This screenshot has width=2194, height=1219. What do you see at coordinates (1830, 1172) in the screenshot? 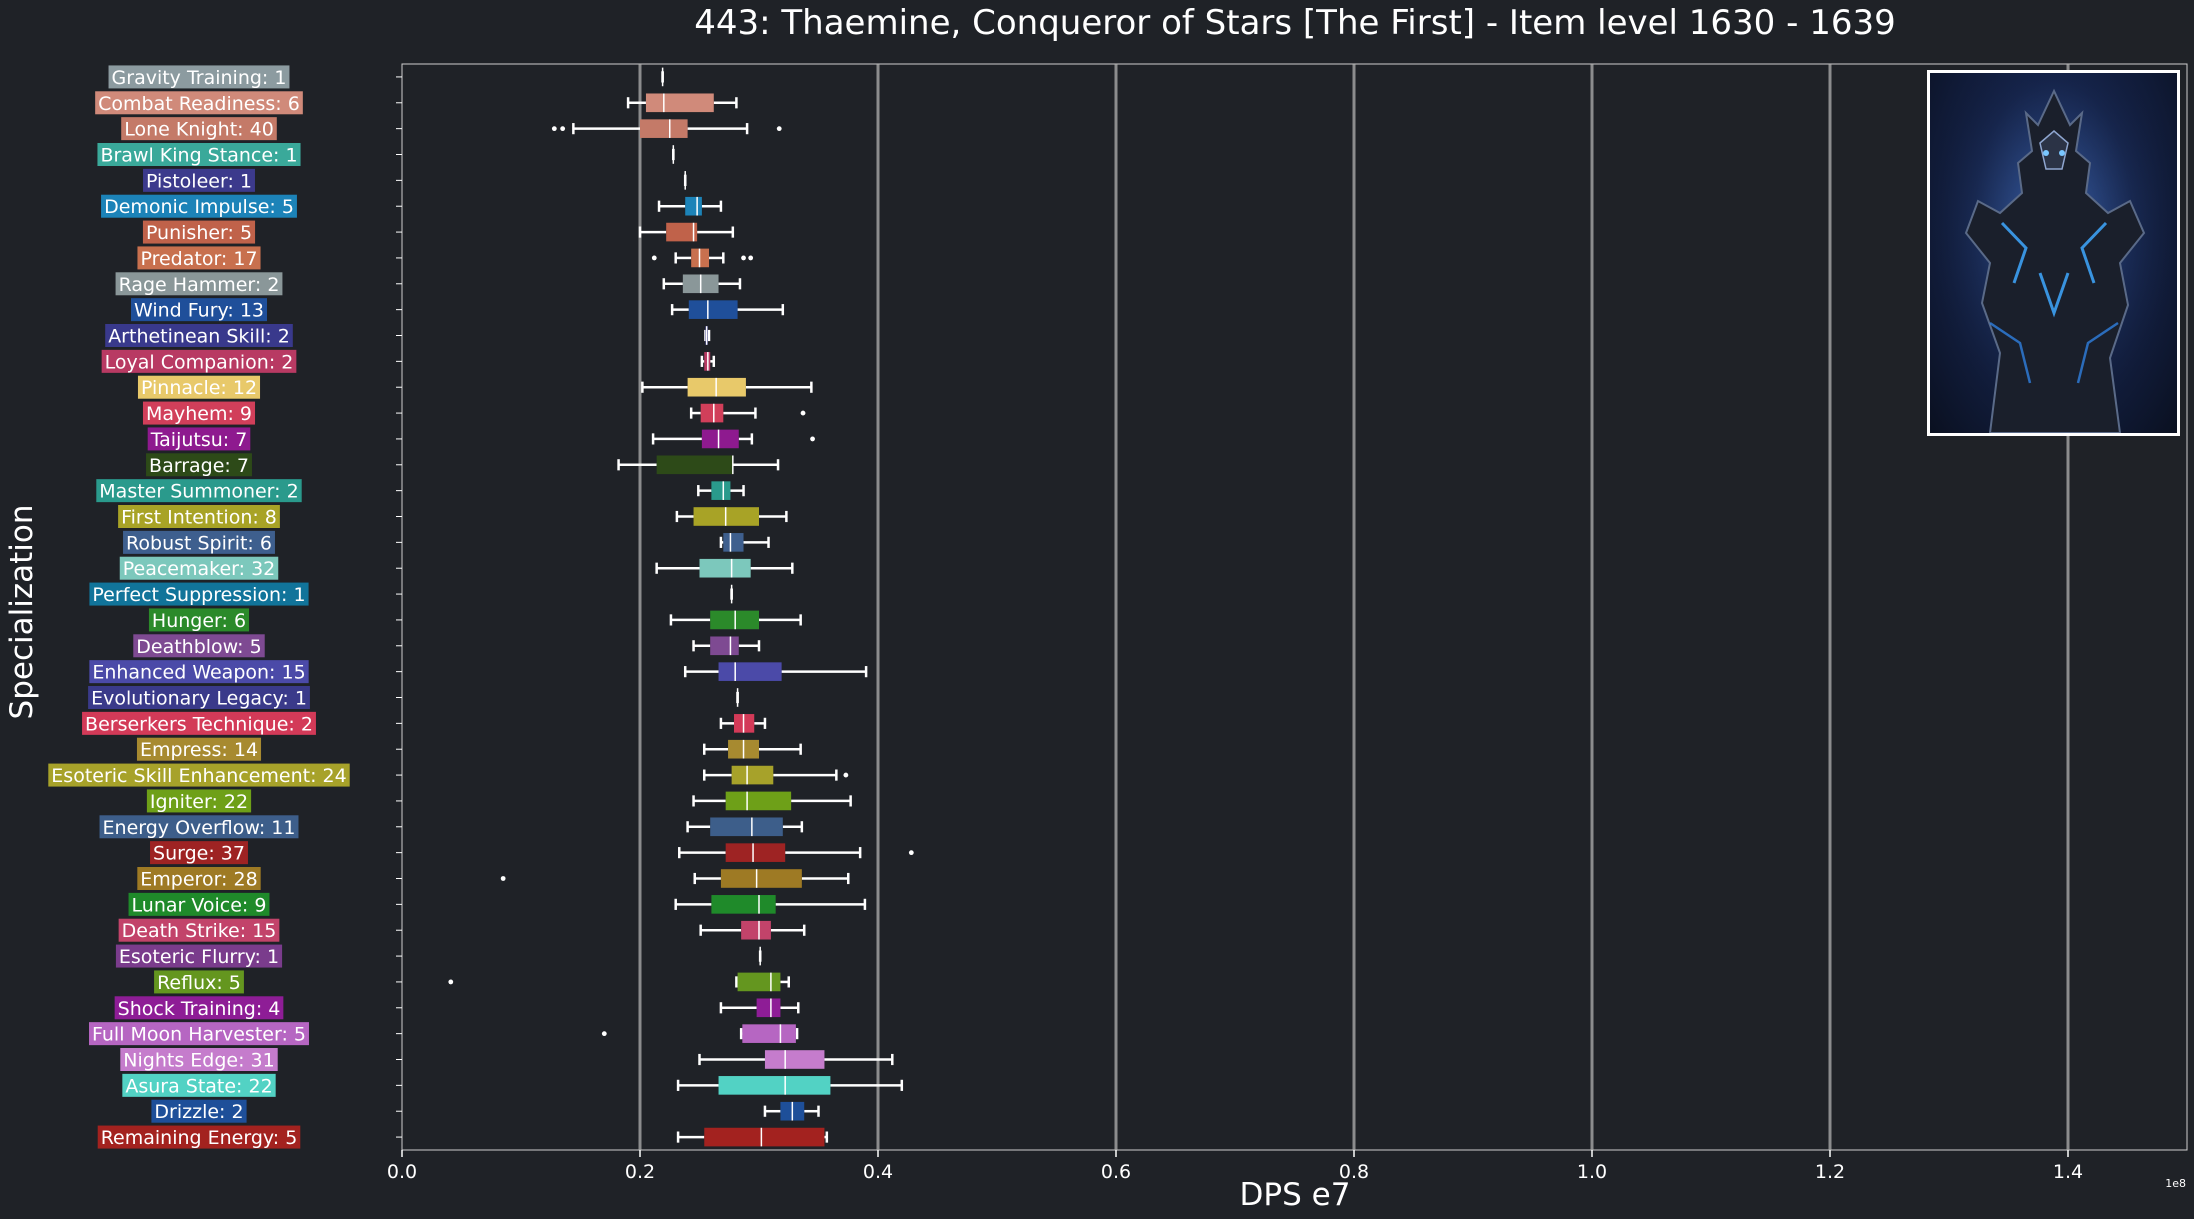
I see `x-tick-label: 1.2` at bounding box center [1830, 1172].